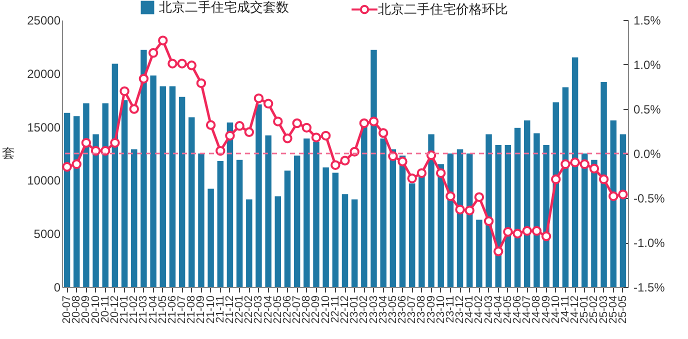 The width and height of the screenshot is (688, 339). Describe the element at coordinates (546, 310) in the screenshot. I see `x-tick-label: 24-09` at that location.